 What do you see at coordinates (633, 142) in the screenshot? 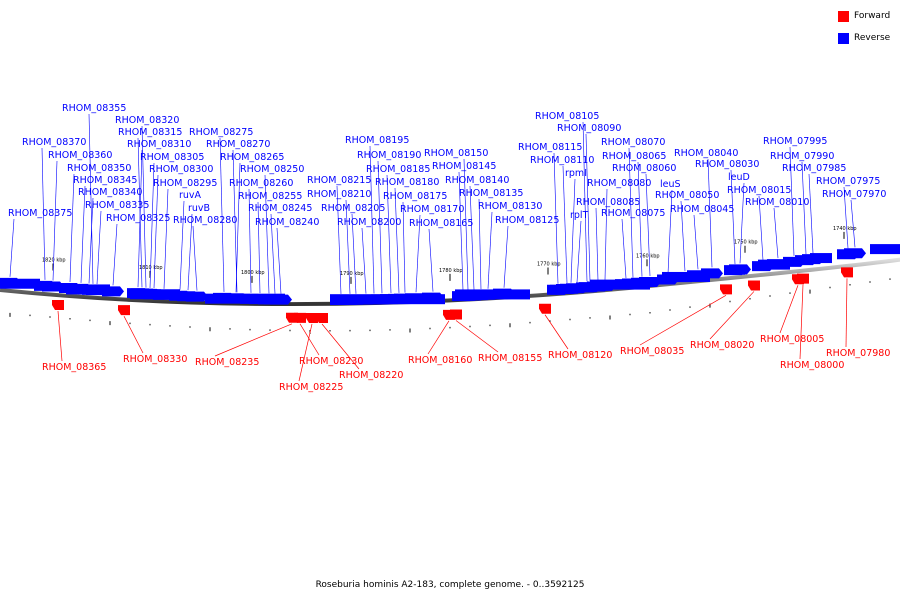
I see `reverse-gene-label: RHOM_08070` at bounding box center [633, 142].